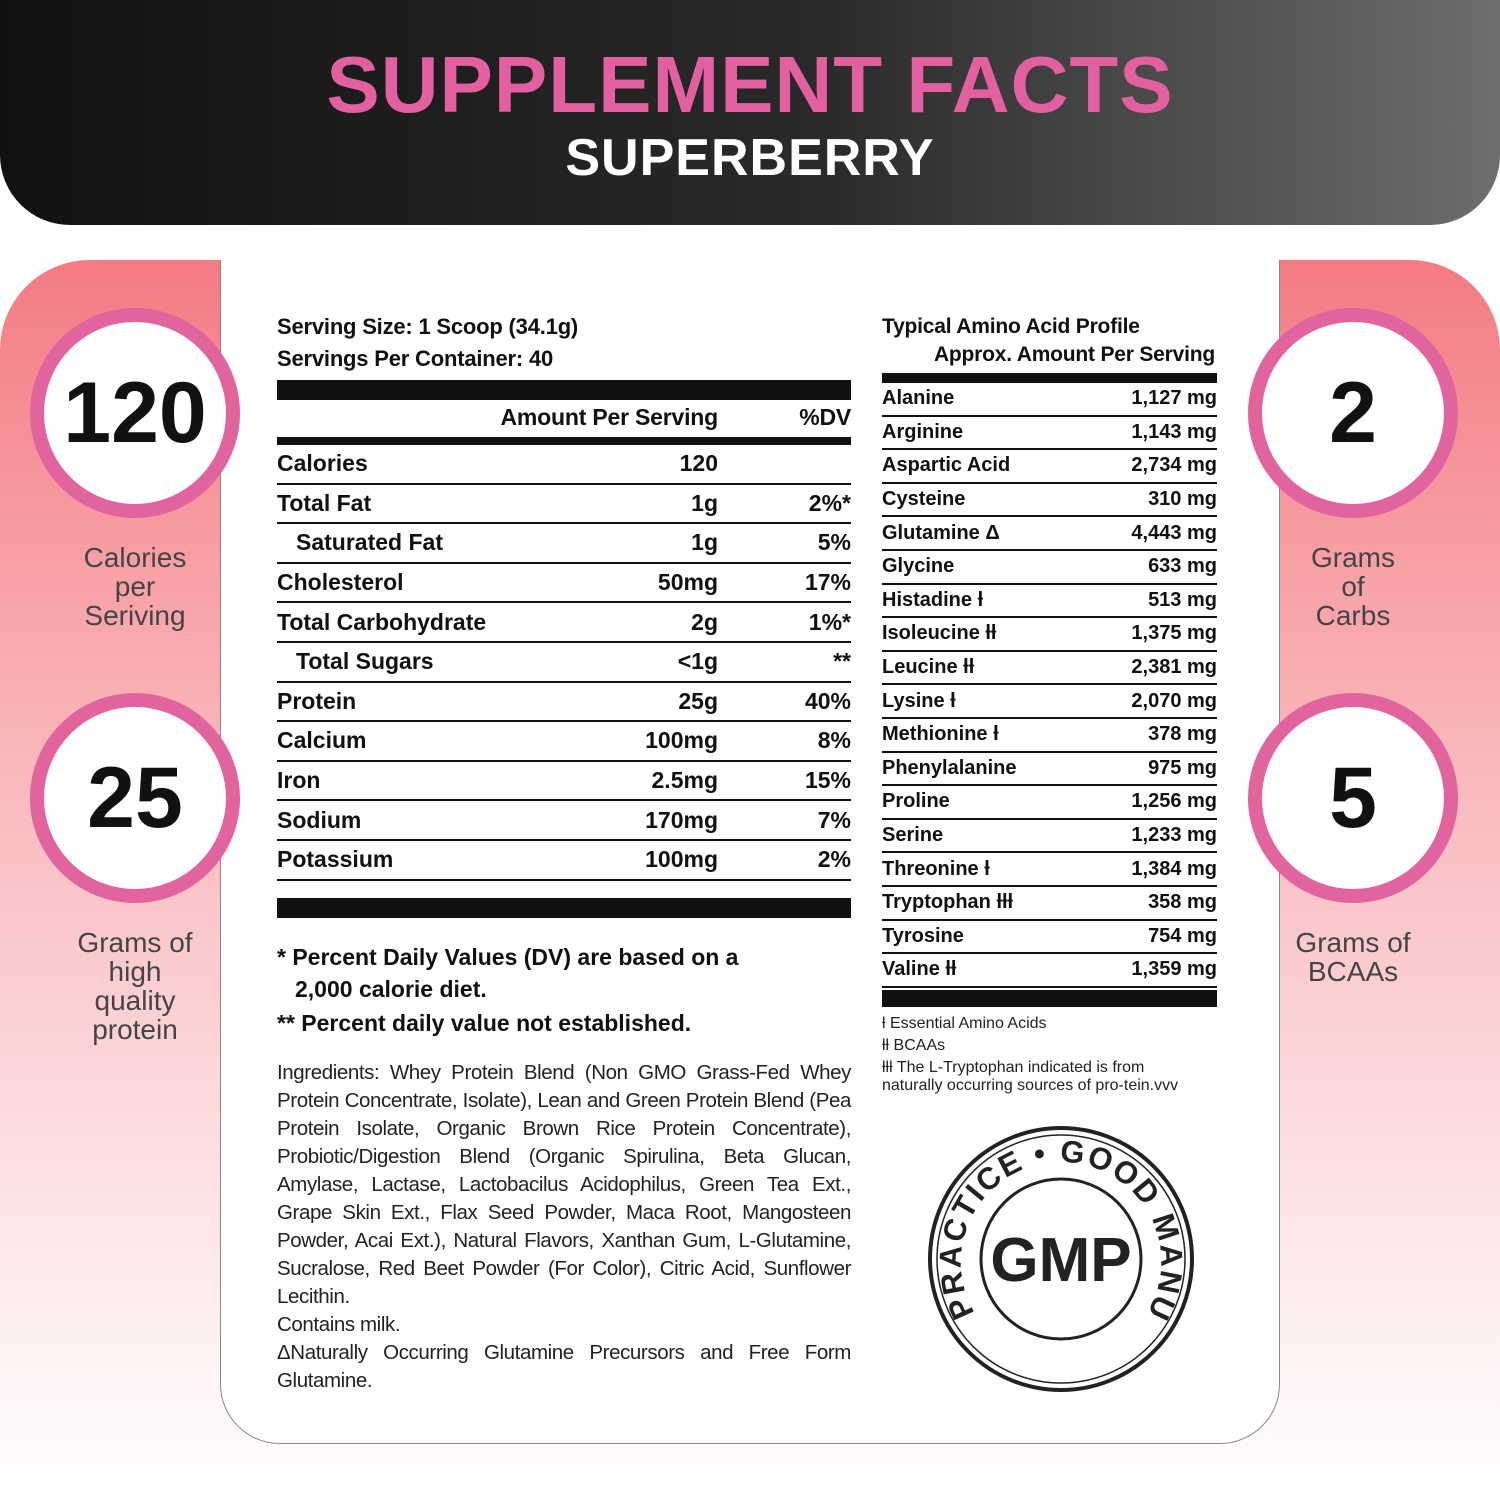 The image size is (1500, 1500). Describe the element at coordinates (1049, 534) in the screenshot. I see `amino-row: Glutamine Δ 4,443 mg` at that location.